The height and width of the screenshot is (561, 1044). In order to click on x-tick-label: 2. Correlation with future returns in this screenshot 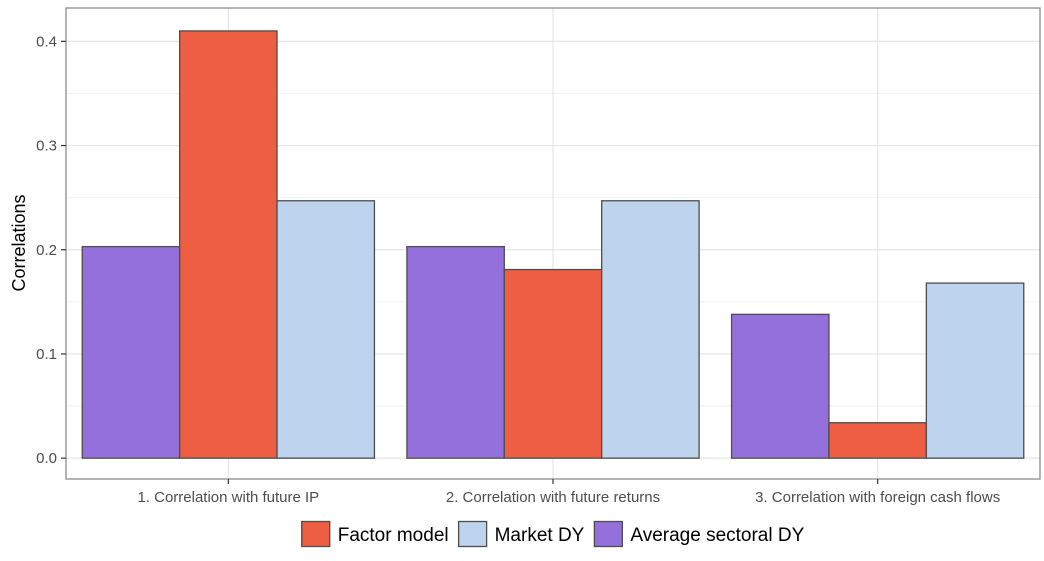, I will do `click(553, 497)`.